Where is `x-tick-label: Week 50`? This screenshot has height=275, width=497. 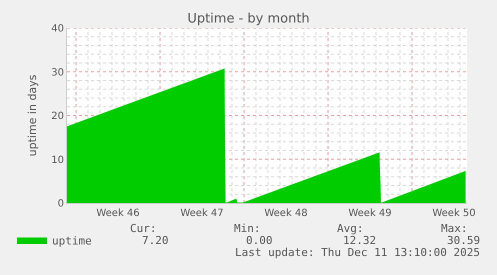 x-tick-label: Week 50 is located at coordinates (454, 213).